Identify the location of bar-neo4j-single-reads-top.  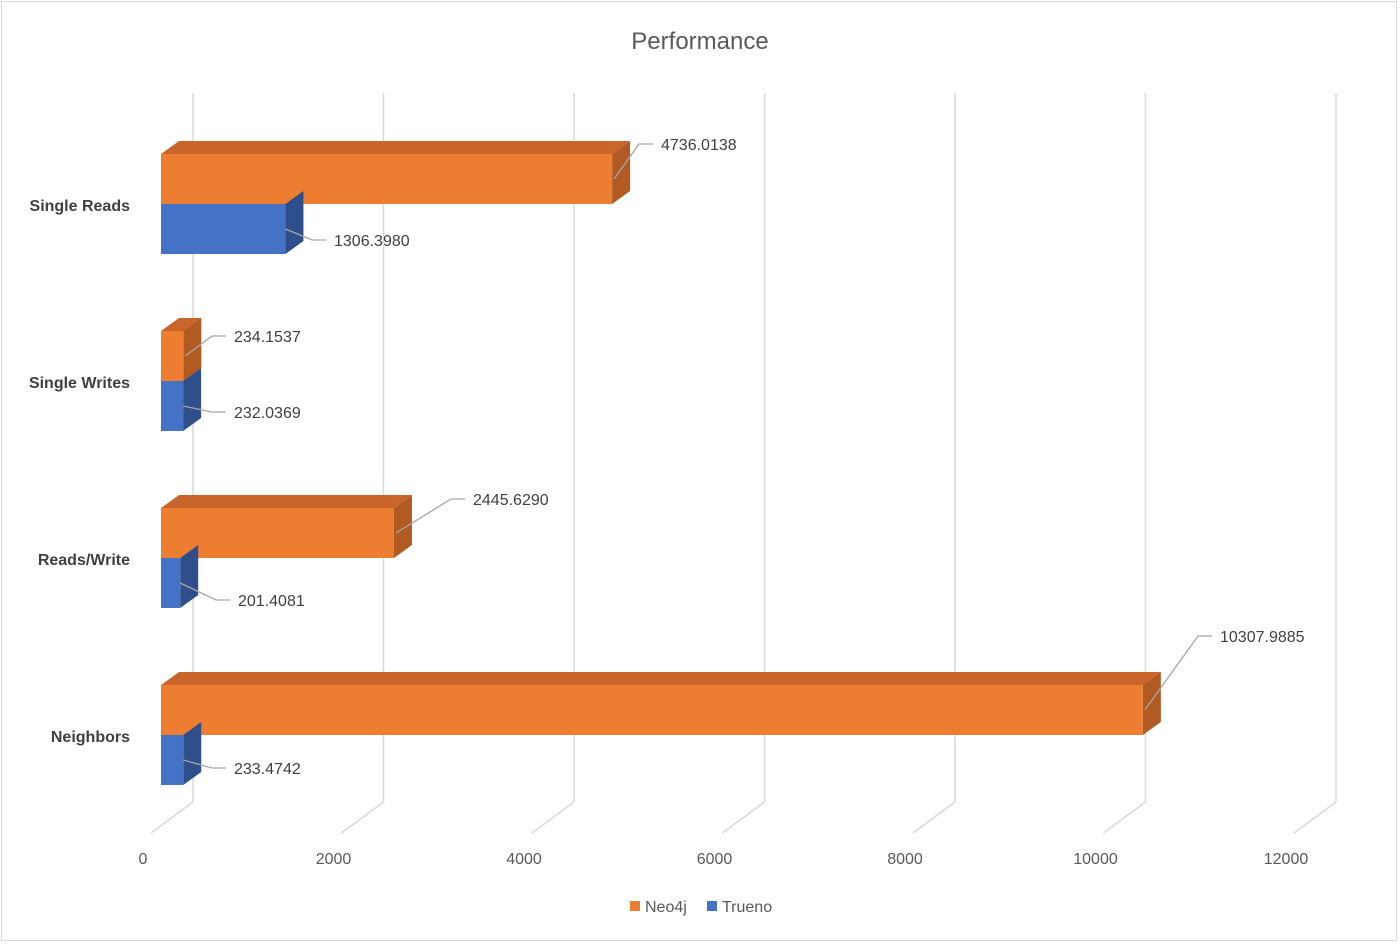
(396, 147).